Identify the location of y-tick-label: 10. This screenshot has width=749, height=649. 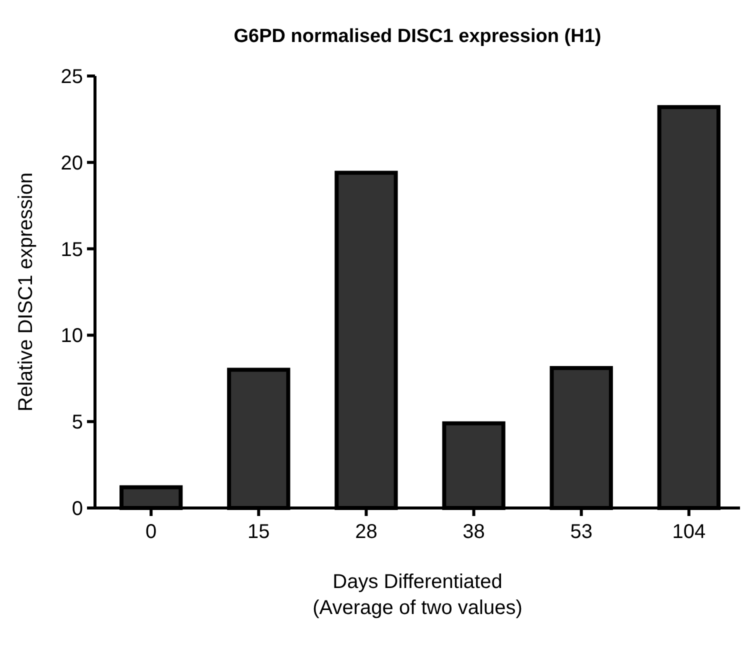
(71, 336).